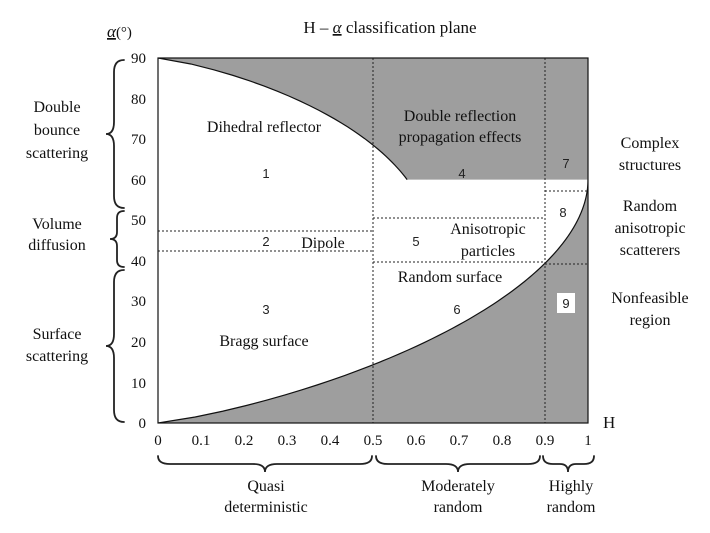 The width and height of the screenshot is (710, 533). I want to click on left-label-line: Volume, so click(56, 224).